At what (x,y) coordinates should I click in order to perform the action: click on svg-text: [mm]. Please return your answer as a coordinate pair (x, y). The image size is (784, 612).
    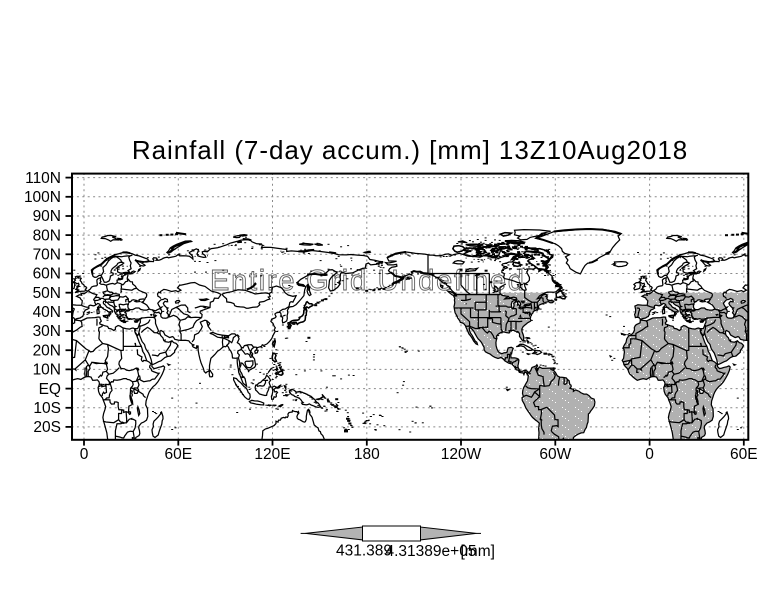
    Looking at the image, I should click on (478, 551).